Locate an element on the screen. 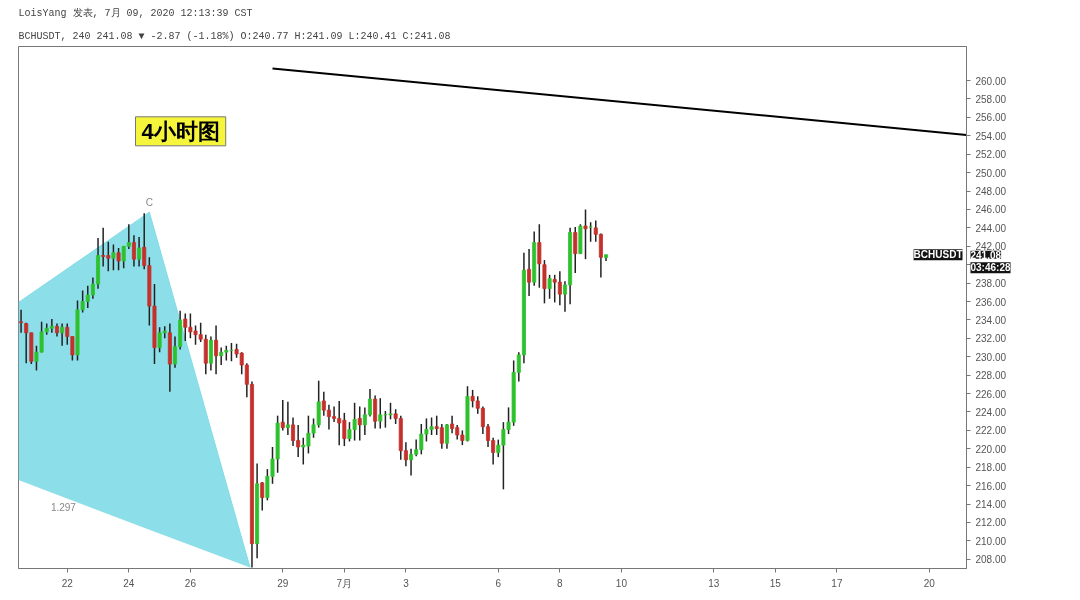  y-tick-label: 248.00 is located at coordinates (991, 192).